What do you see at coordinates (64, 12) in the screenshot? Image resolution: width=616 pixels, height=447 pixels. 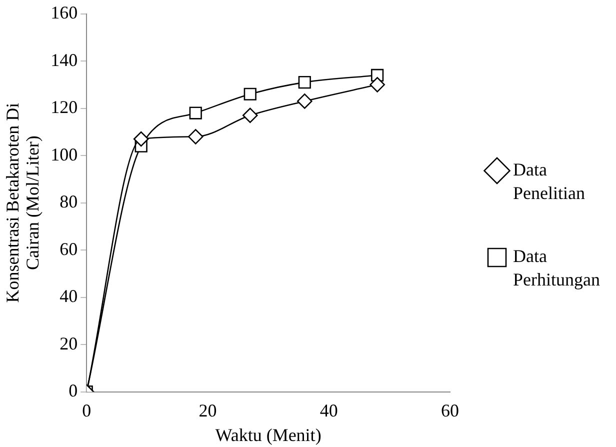 I see `y-tick-label: 160` at bounding box center [64, 12].